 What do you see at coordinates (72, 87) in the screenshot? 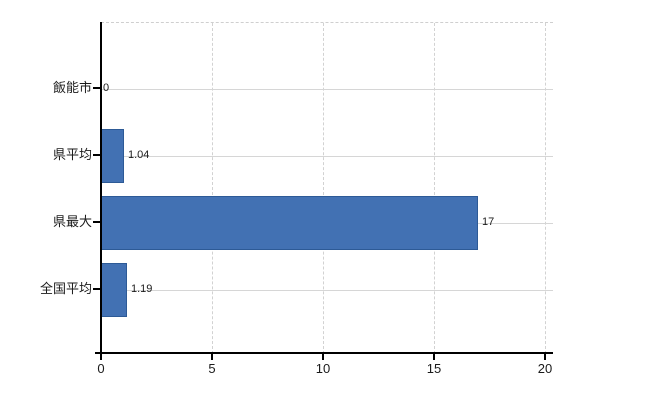
I see `y-axis-category-label: 飯能市` at bounding box center [72, 87].